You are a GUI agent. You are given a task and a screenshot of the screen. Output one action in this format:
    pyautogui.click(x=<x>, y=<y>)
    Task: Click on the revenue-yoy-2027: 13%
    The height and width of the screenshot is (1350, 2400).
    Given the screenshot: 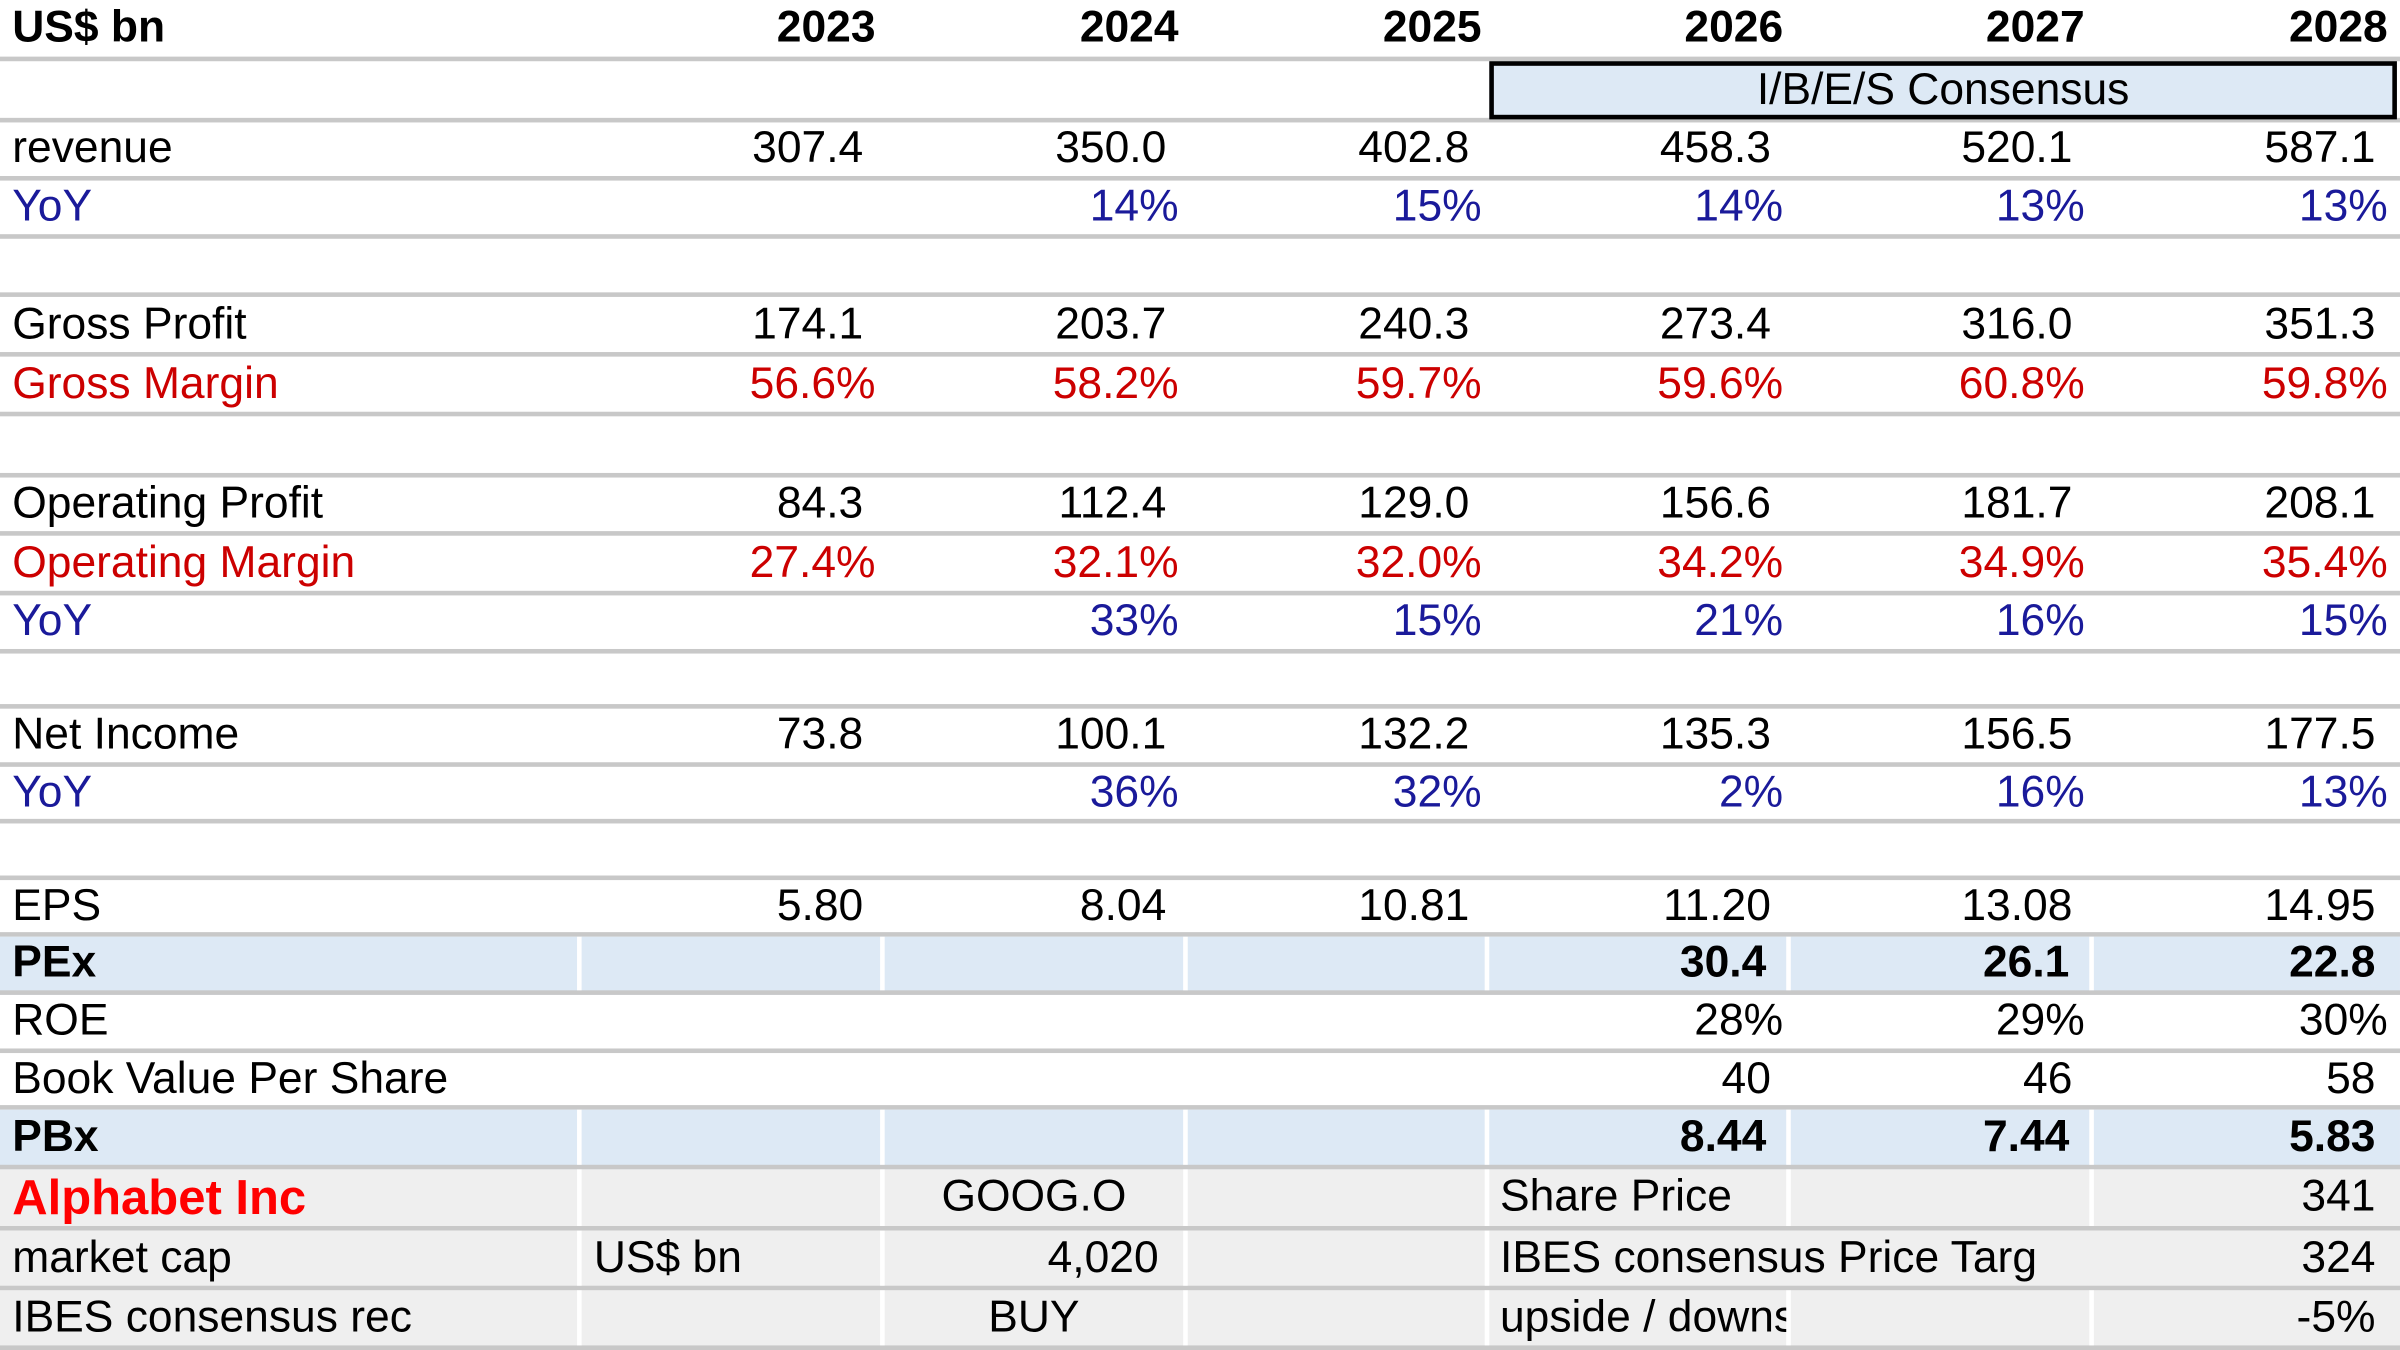 What is the action you would take?
    pyautogui.click(x=2040, y=207)
    